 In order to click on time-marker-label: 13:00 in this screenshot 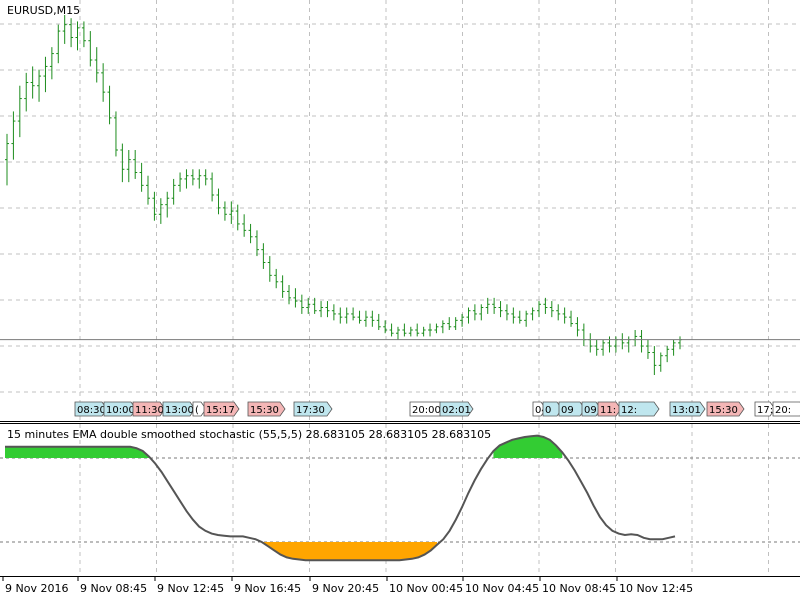, I will do `click(179, 410)`.